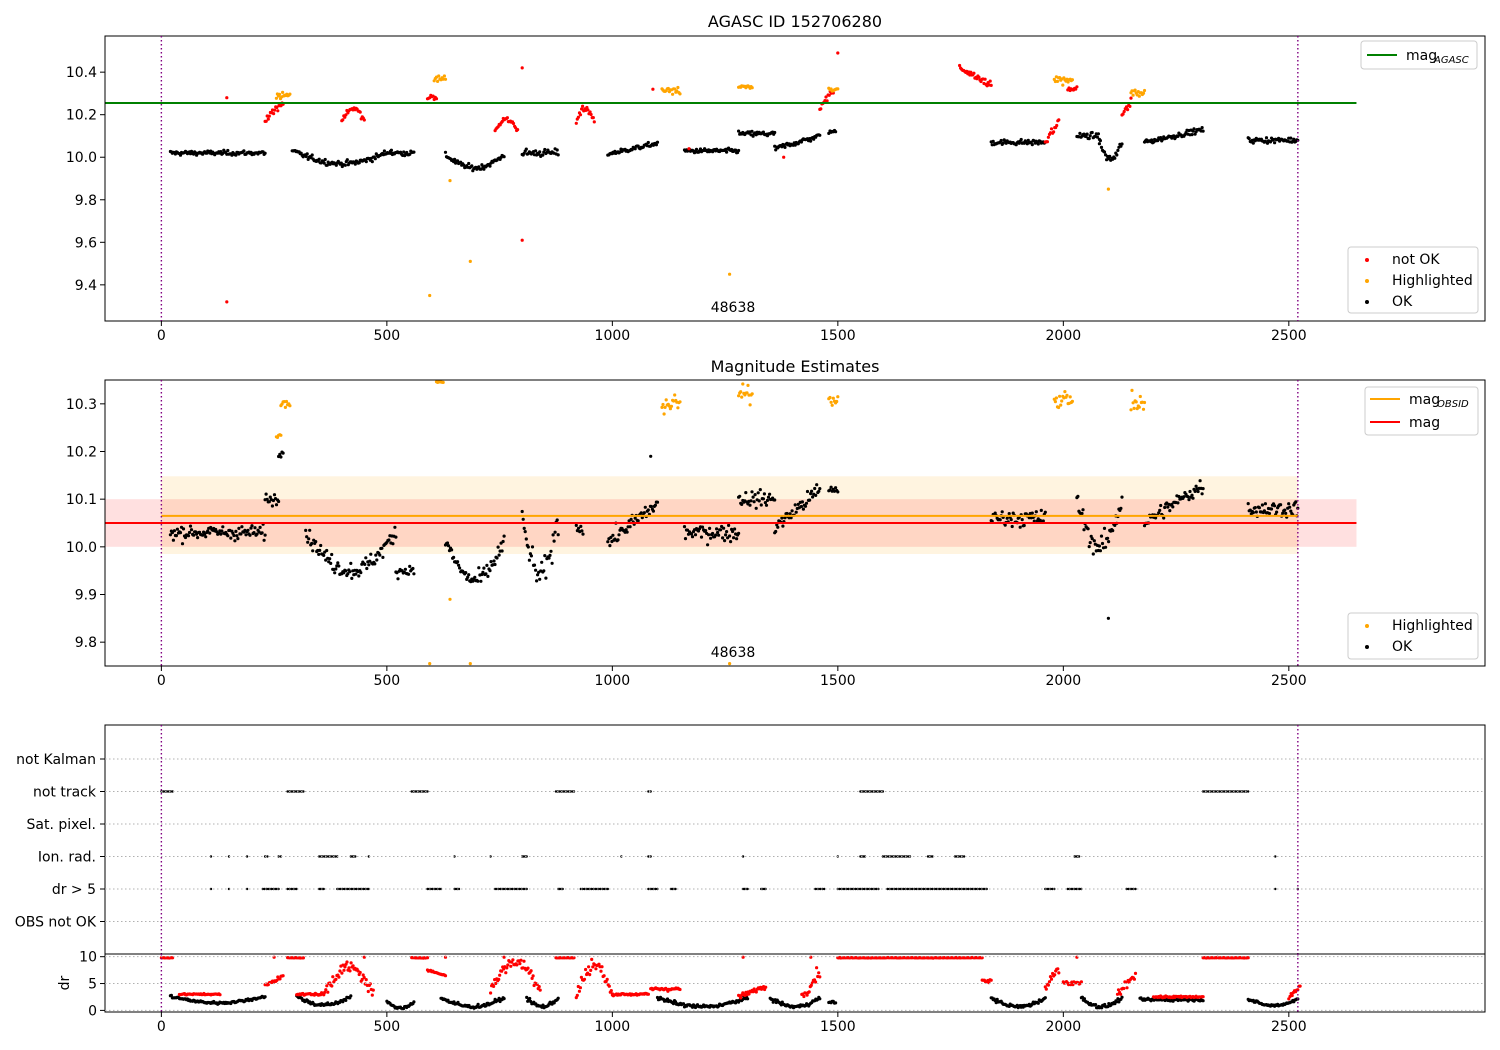 Image resolution: width=1500 pixels, height=1050 pixels. What do you see at coordinates (1416, 260) in the screenshot?
I see `legend-label-not-ok: not OK` at bounding box center [1416, 260].